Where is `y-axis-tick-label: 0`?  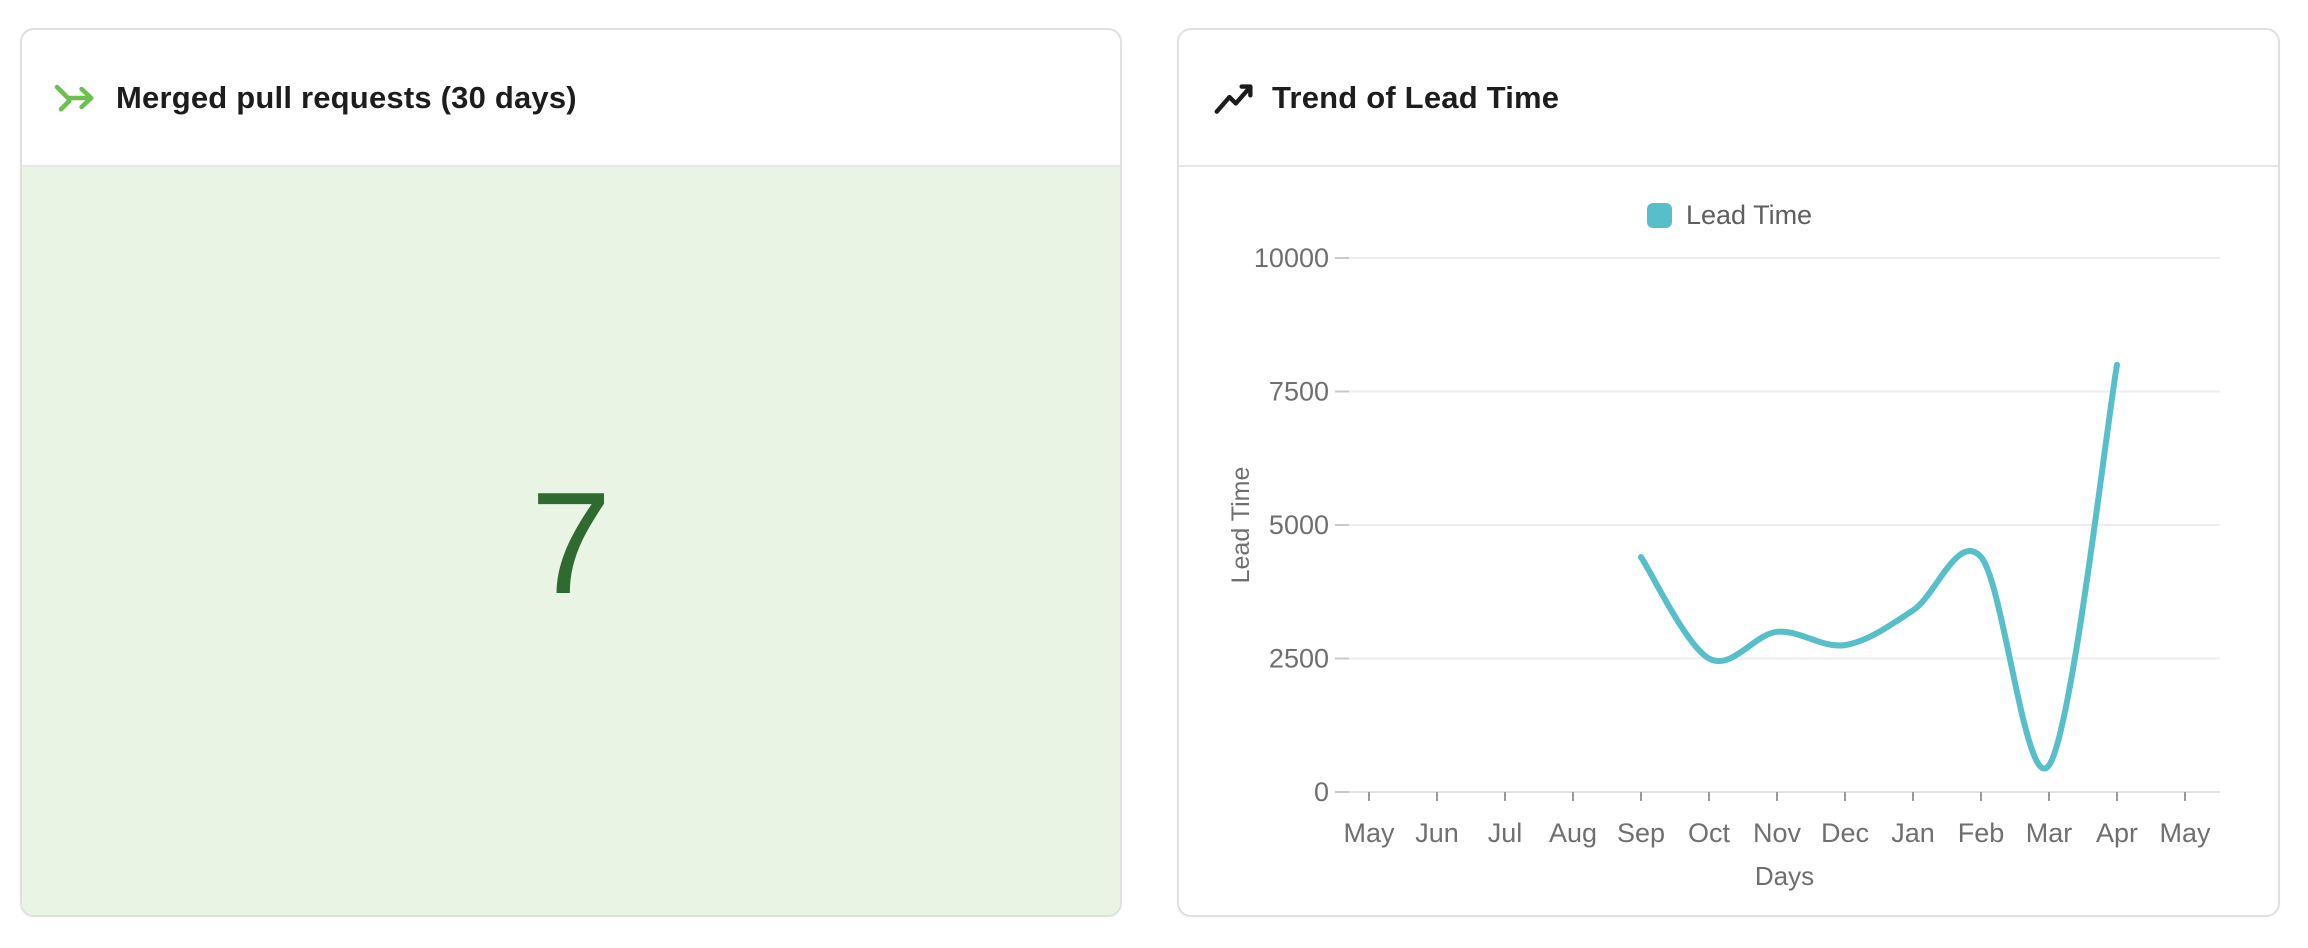 y-axis-tick-label: 0 is located at coordinates (1321, 792).